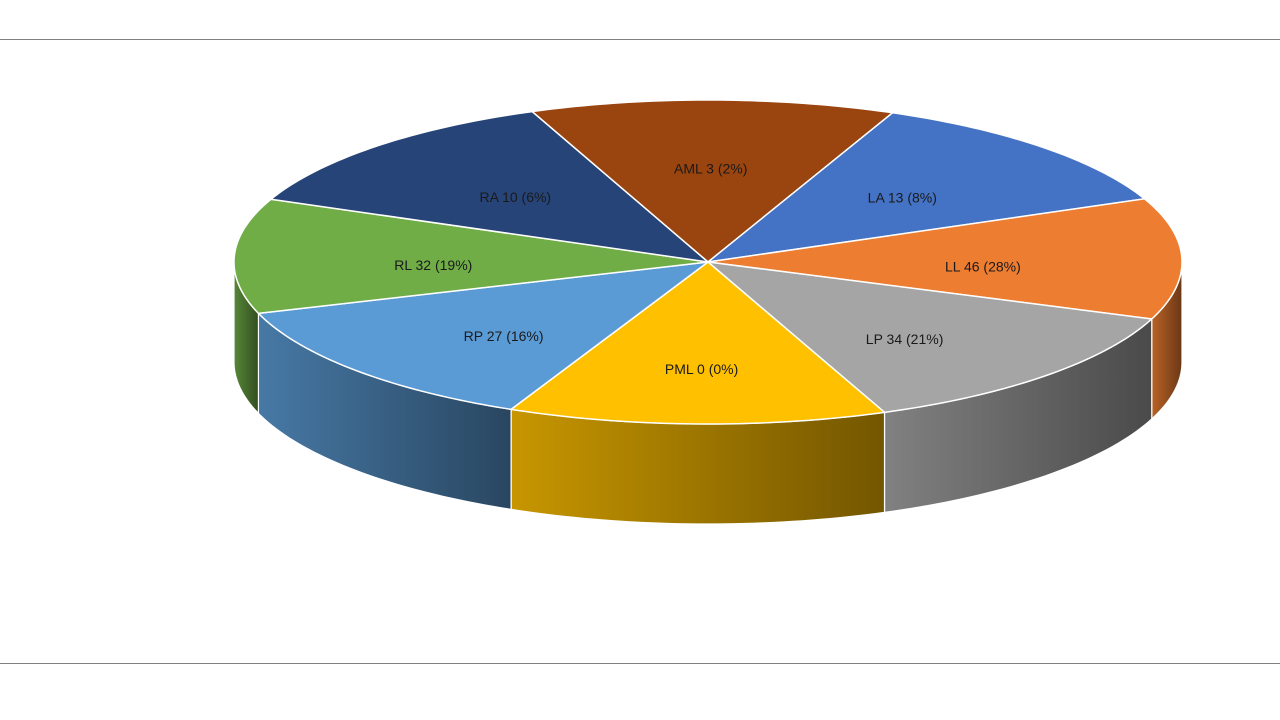 This screenshot has width=1280, height=720. Describe the element at coordinates (926, 187) in the screenshot. I see `slice-la` at that location.